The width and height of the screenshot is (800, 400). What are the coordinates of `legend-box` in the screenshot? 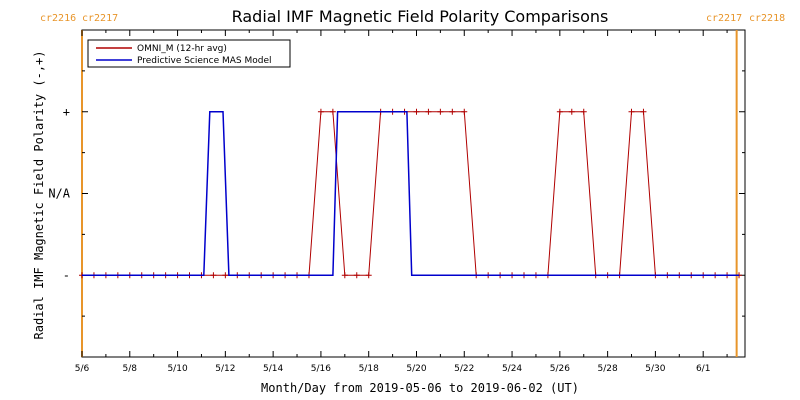 It's located at (189, 53).